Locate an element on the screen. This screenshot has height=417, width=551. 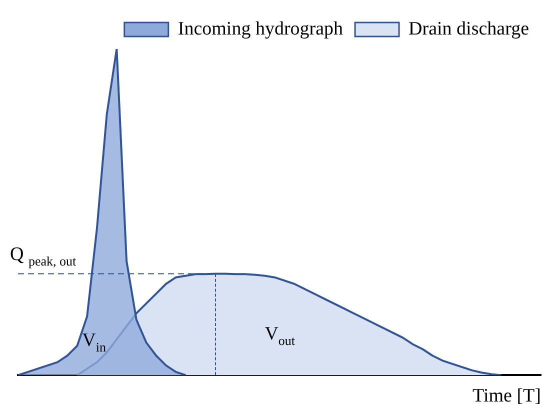
x-axis-title: Time [T] is located at coordinates (506, 396).